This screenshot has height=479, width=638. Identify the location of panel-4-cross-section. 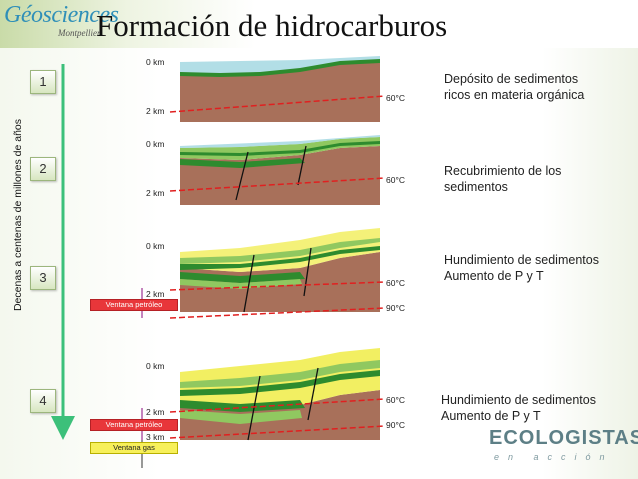
(277, 394).